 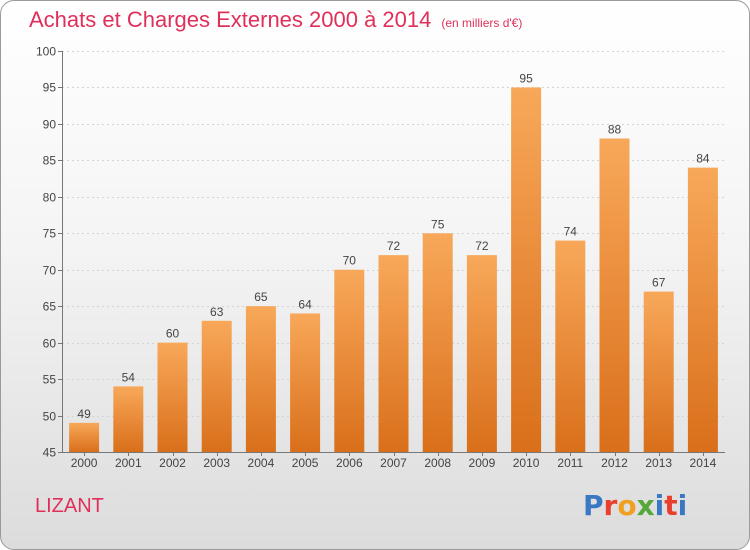 What do you see at coordinates (46, 52) in the screenshot?
I see `y-tick-label: 100` at bounding box center [46, 52].